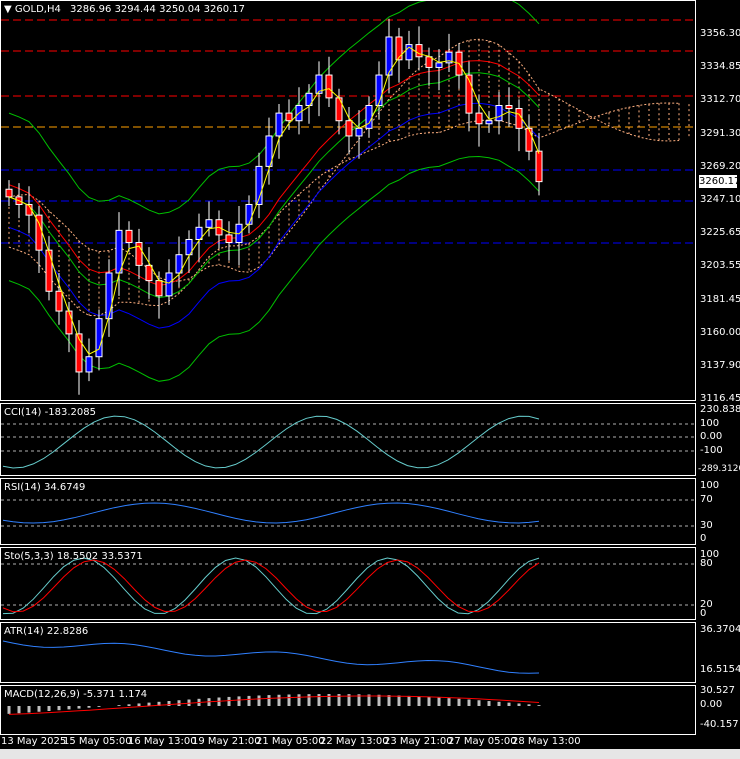 This screenshot has height=759, width=740. Describe the element at coordinates (711, 436) in the screenshot. I see `cci-axis-0: 0.00` at that location.